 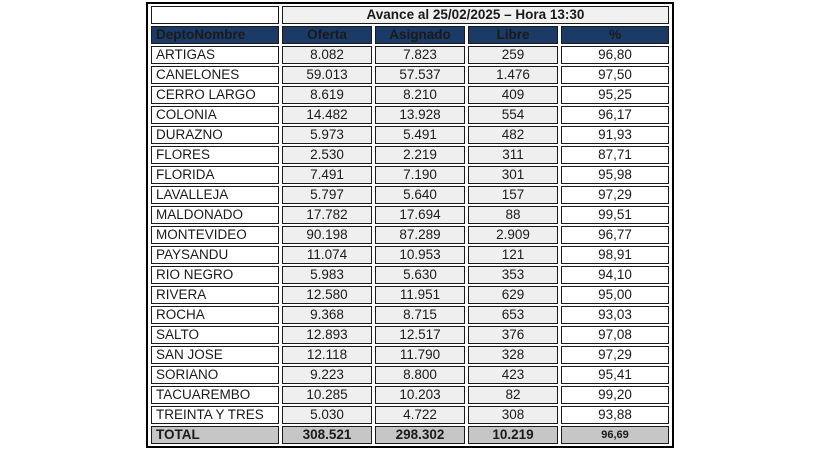 I want to click on table-row: TACUAREMBO 10.285 10.203 82 99,20, so click(x=410, y=395).